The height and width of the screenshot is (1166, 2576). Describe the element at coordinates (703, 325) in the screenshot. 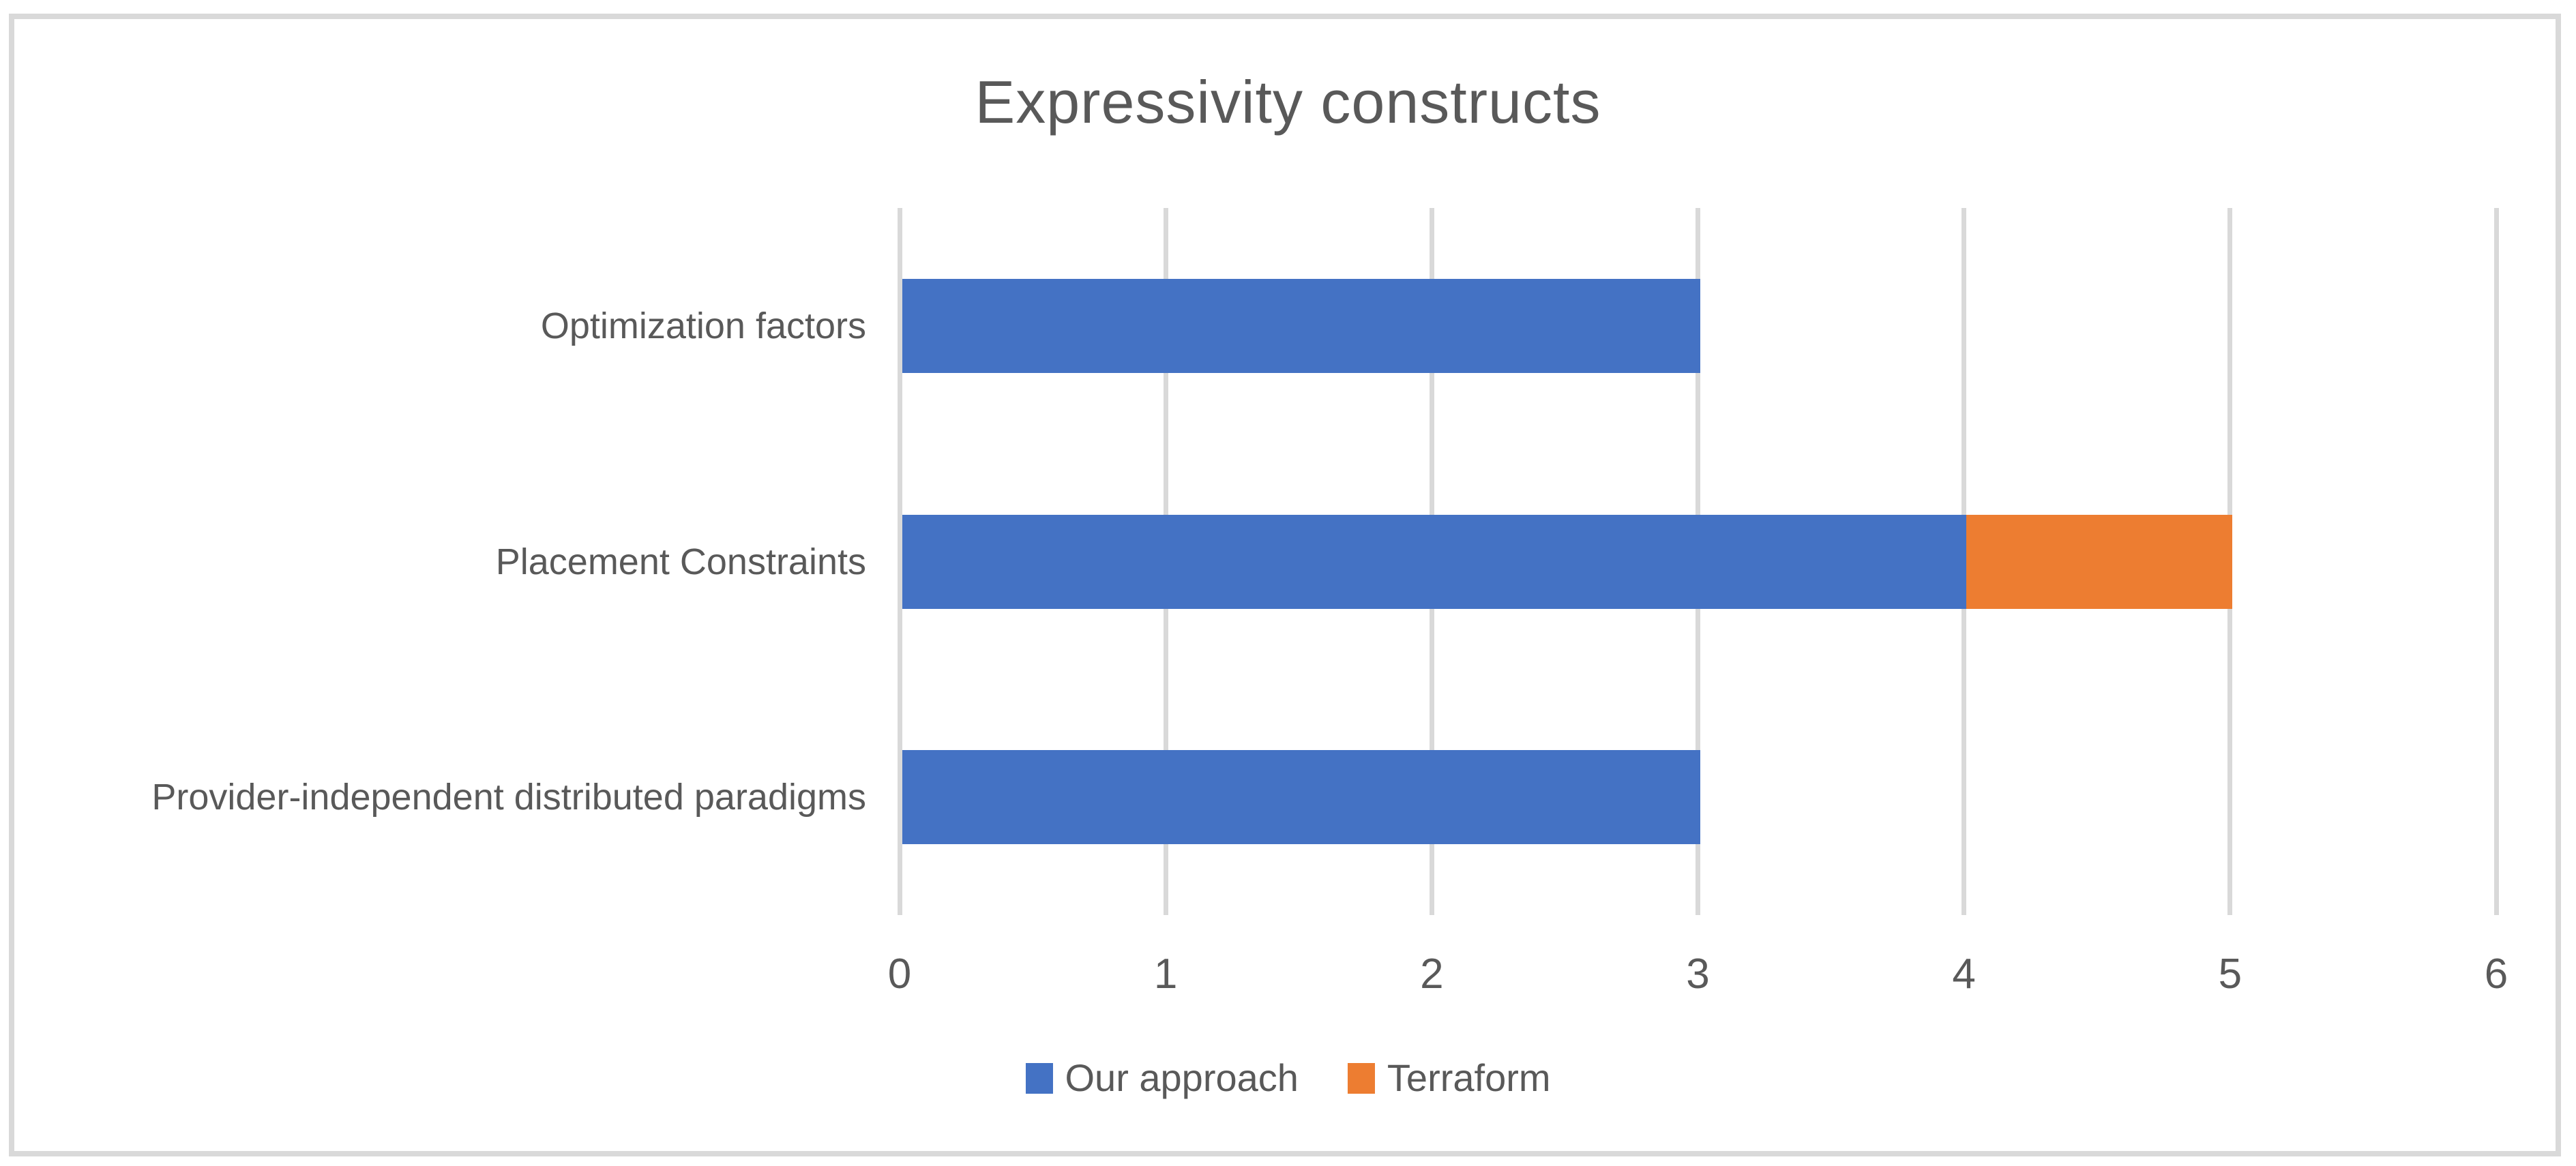

I see `category-label-optimization-factors: Optimization factors` at that location.